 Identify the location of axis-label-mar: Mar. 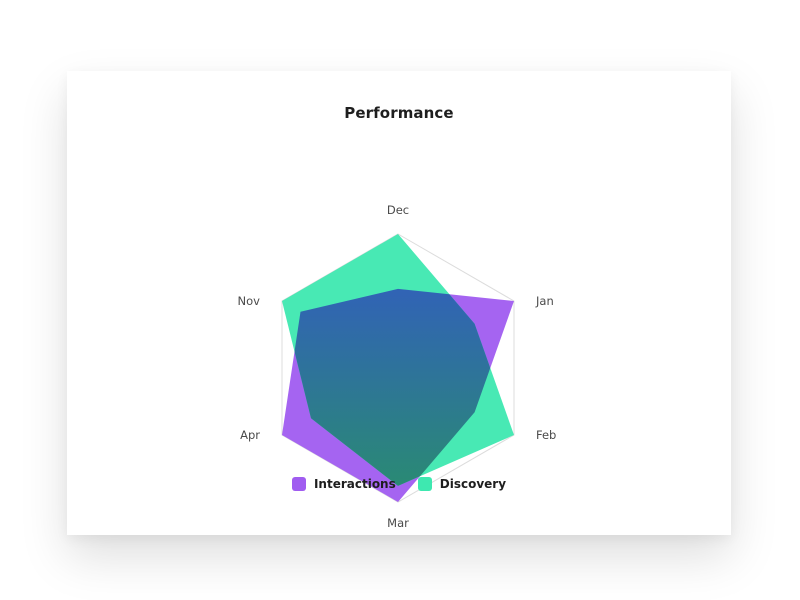
(398, 523).